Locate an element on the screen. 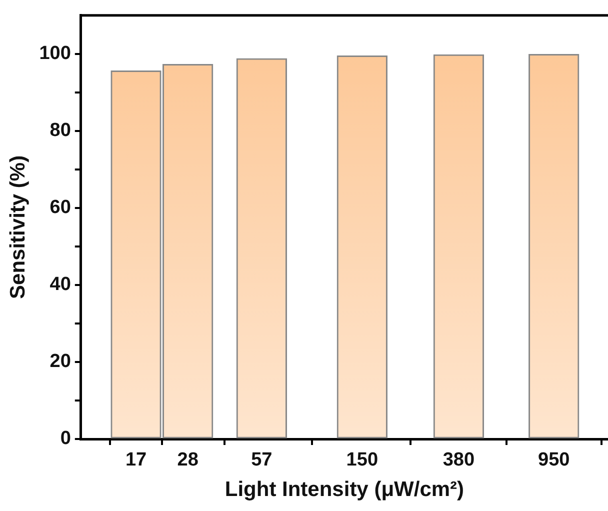  x-tick-label: 17 is located at coordinates (136, 460).